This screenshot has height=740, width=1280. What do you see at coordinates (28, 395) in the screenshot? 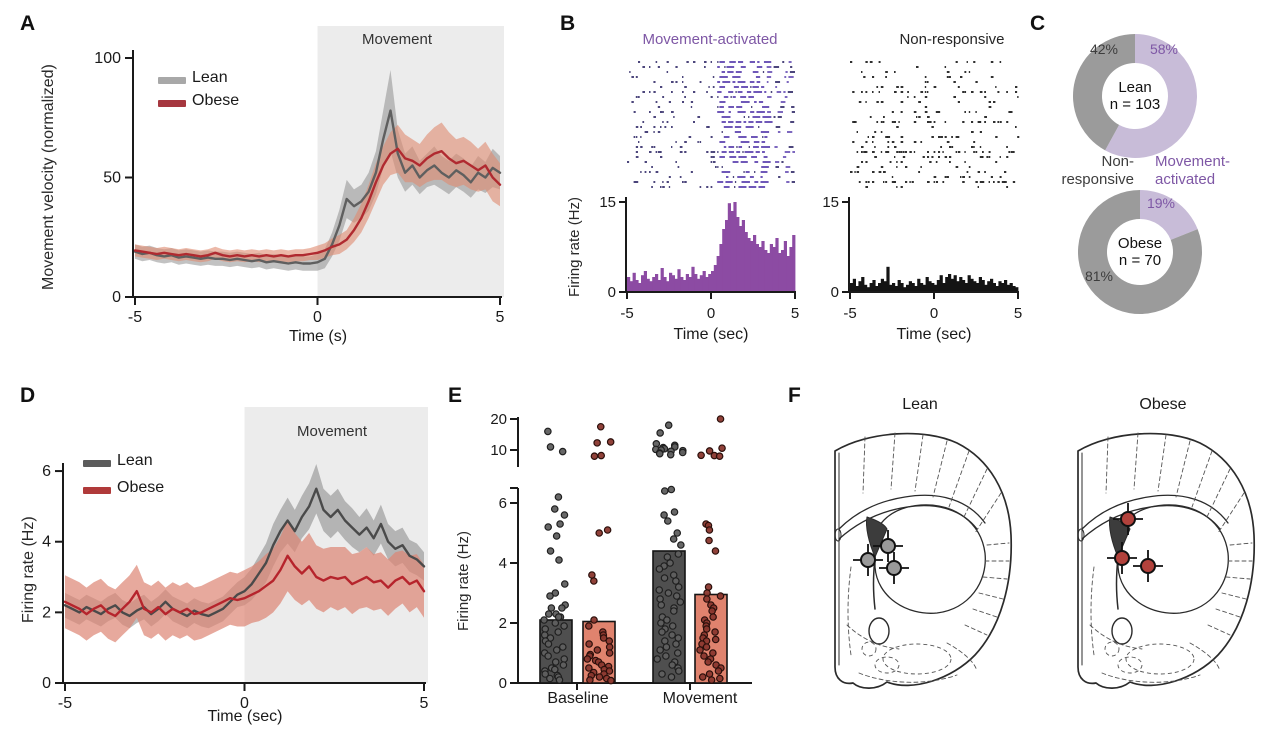
I see `panel-d-letter: D` at bounding box center [28, 395].